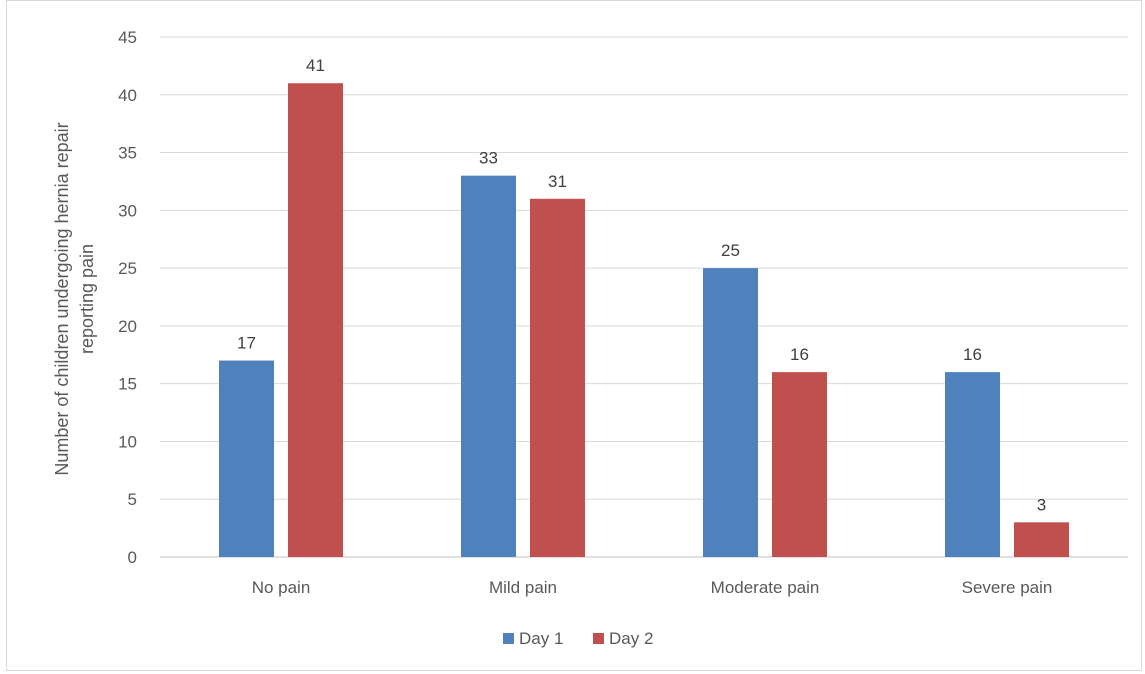  What do you see at coordinates (281, 587) in the screenshot?
I see `x-category-label: No pain` at bounding box center [281, 587].